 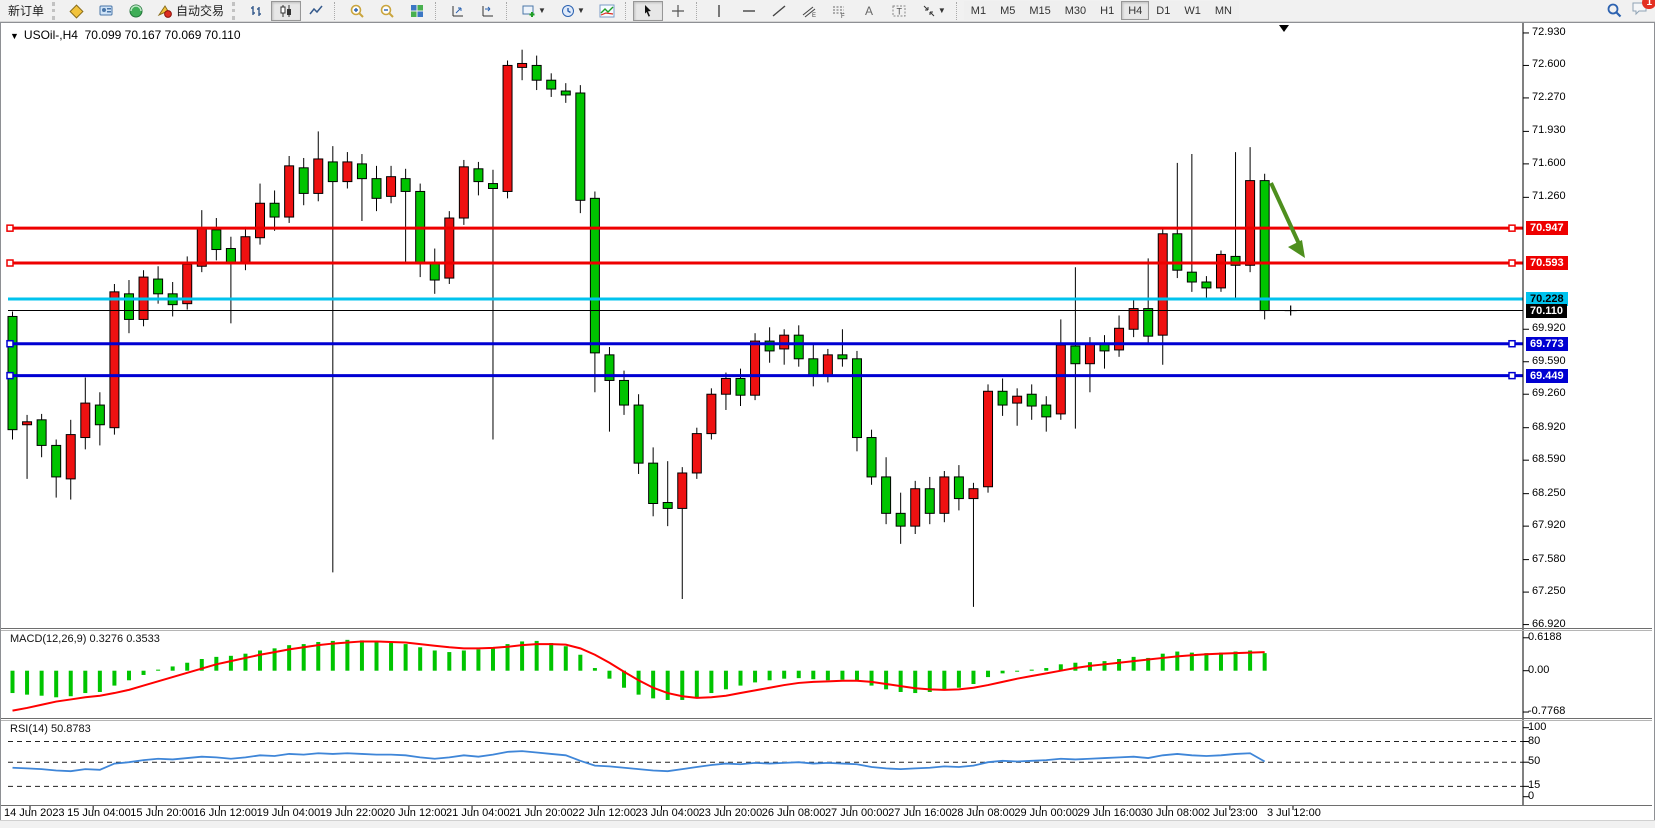 What do you see at coordinates (458, 11) in the screenshot?
I see `auto-scroll-button` at bounding box center [458, 11].